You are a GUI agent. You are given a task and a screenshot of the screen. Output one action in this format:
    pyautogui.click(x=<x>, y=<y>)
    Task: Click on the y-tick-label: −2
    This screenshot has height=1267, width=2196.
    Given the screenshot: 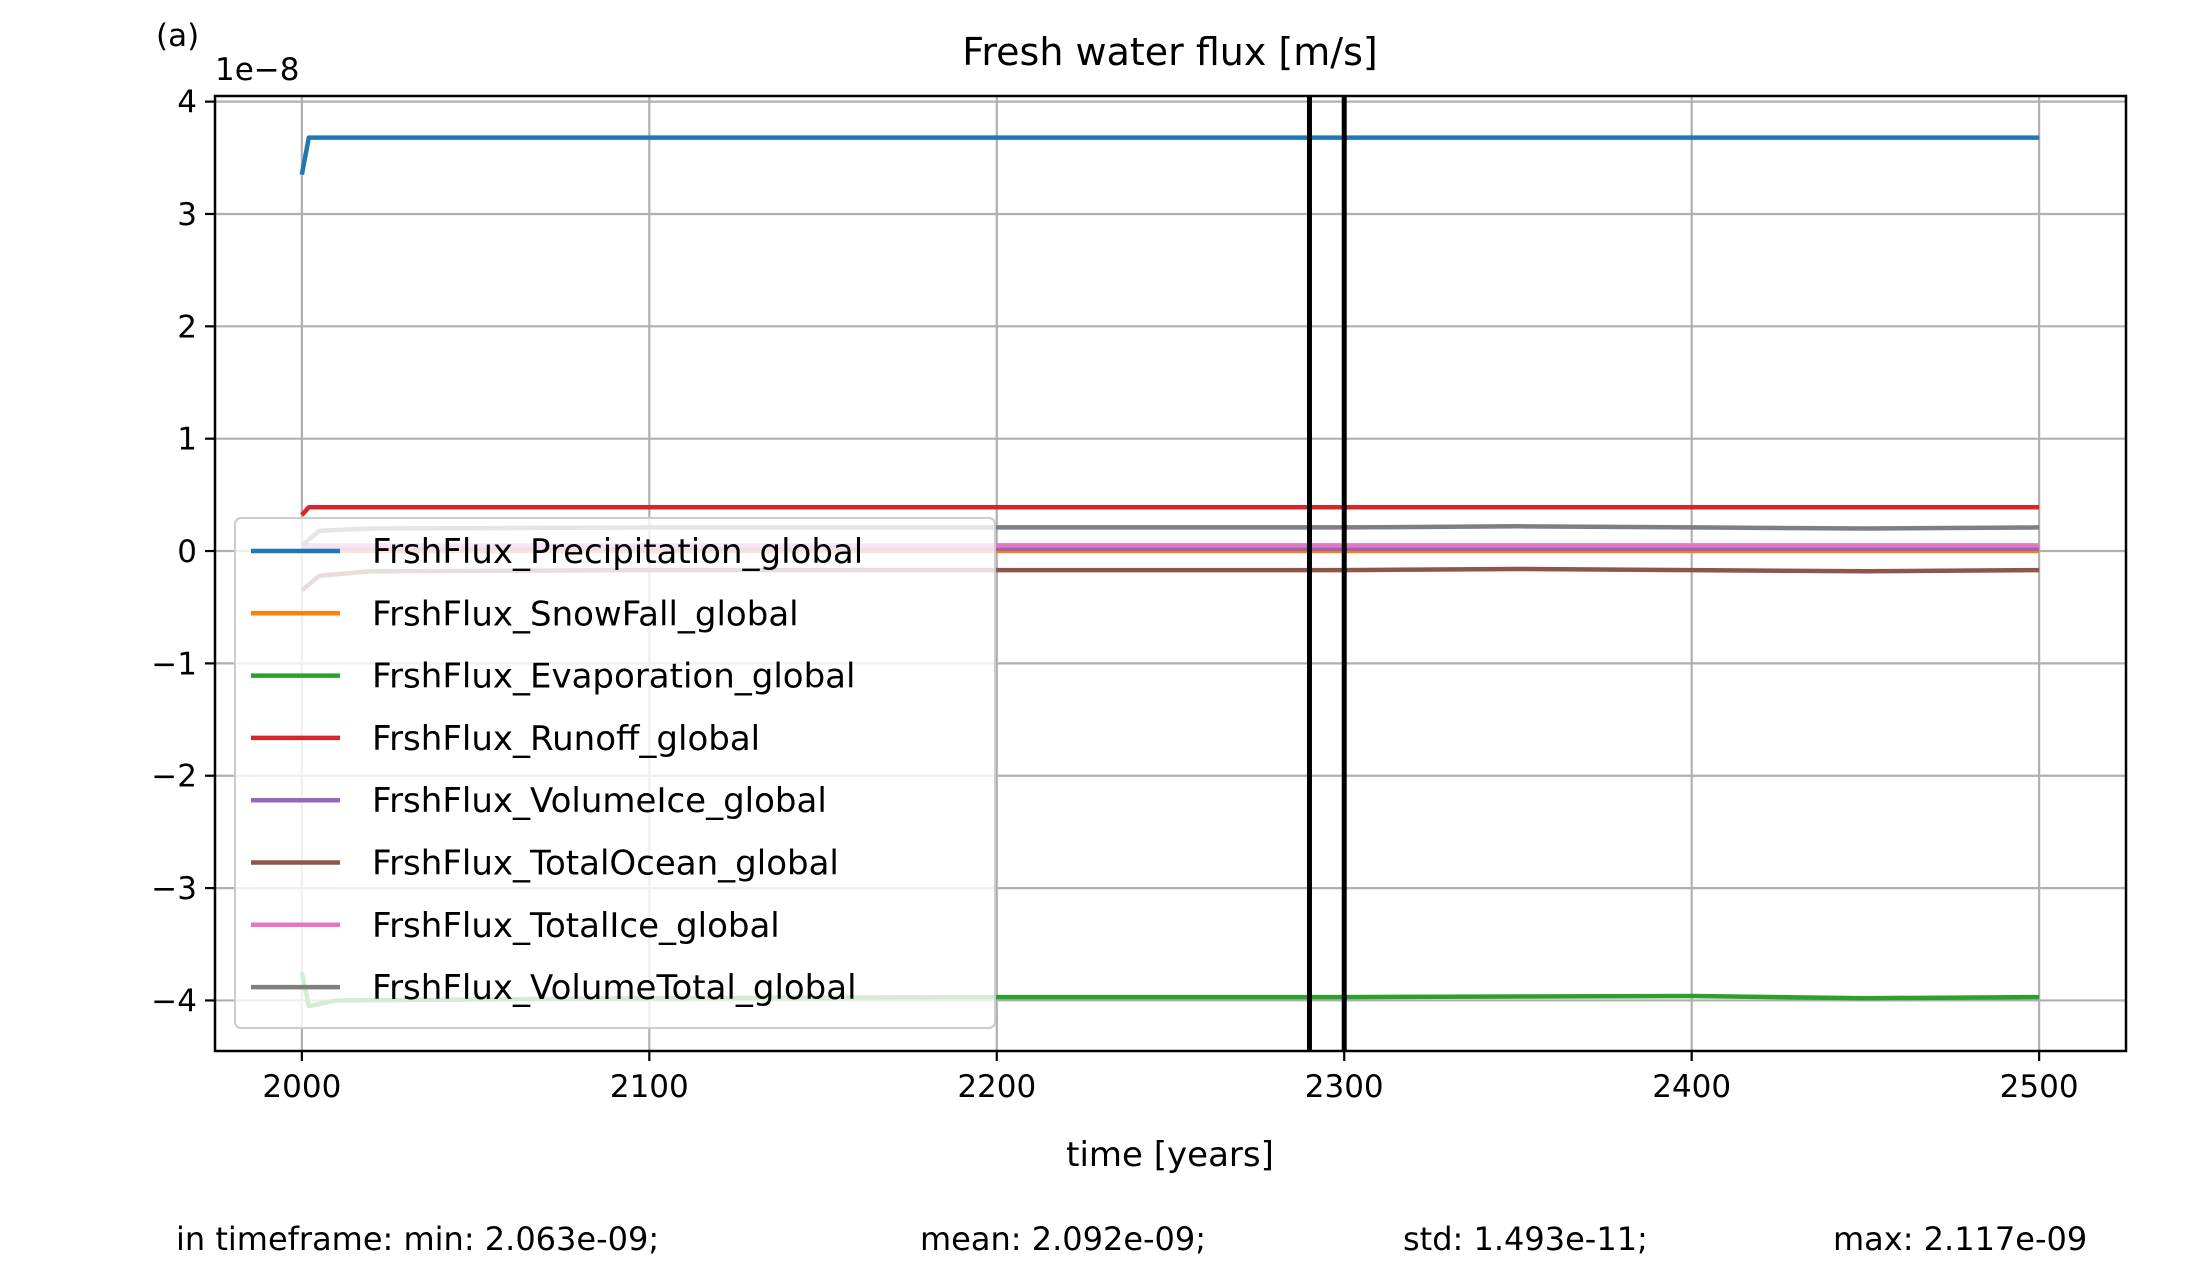 What is the action you would take?
    pyautogui.click(x=174, y=777)
    